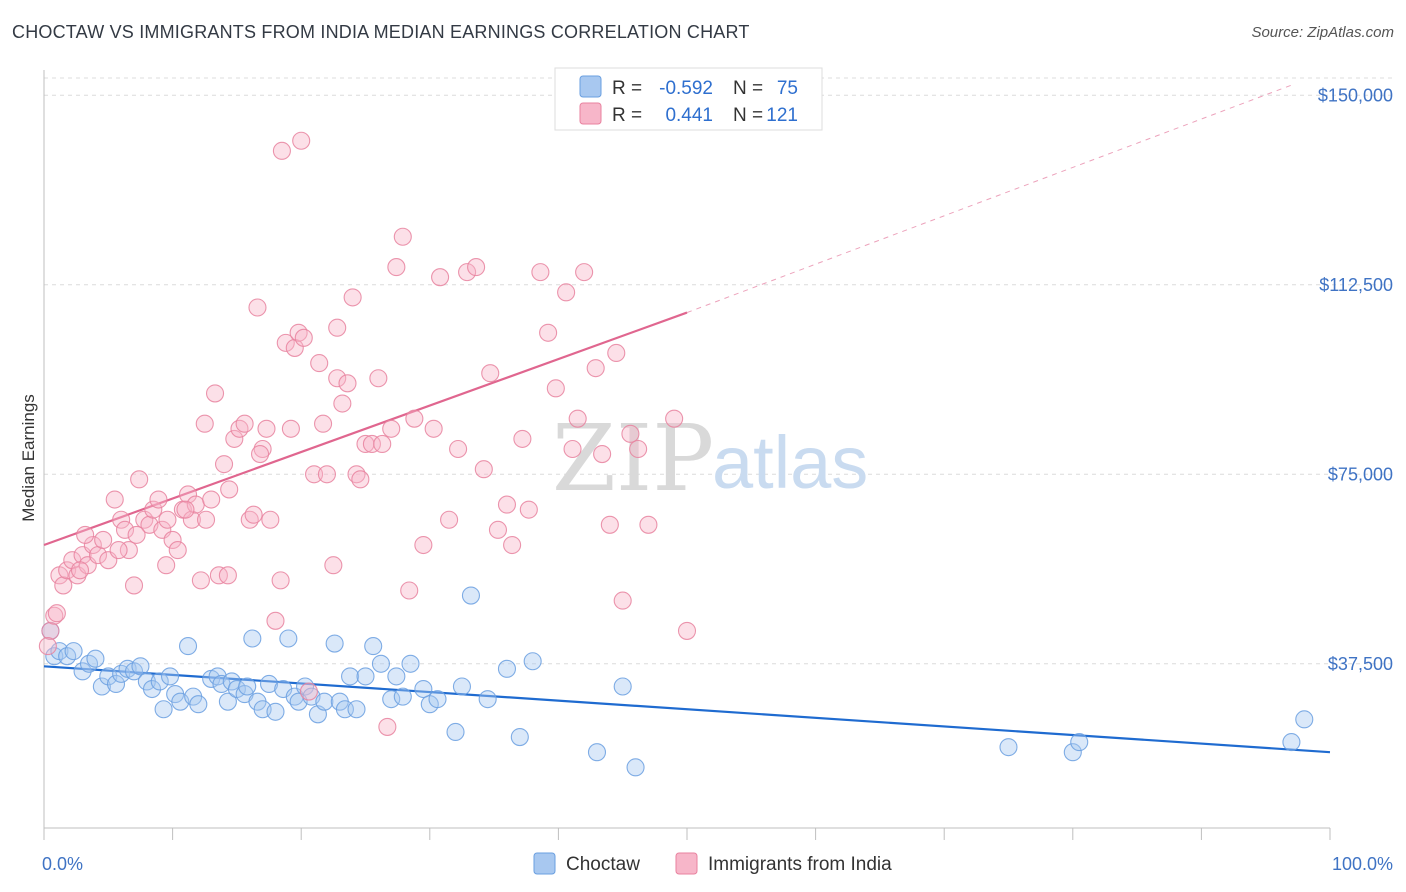  I want to click on stats-legend: R = -0.592 N = 75 R = 0.441 N = 121, so click(688, 99).